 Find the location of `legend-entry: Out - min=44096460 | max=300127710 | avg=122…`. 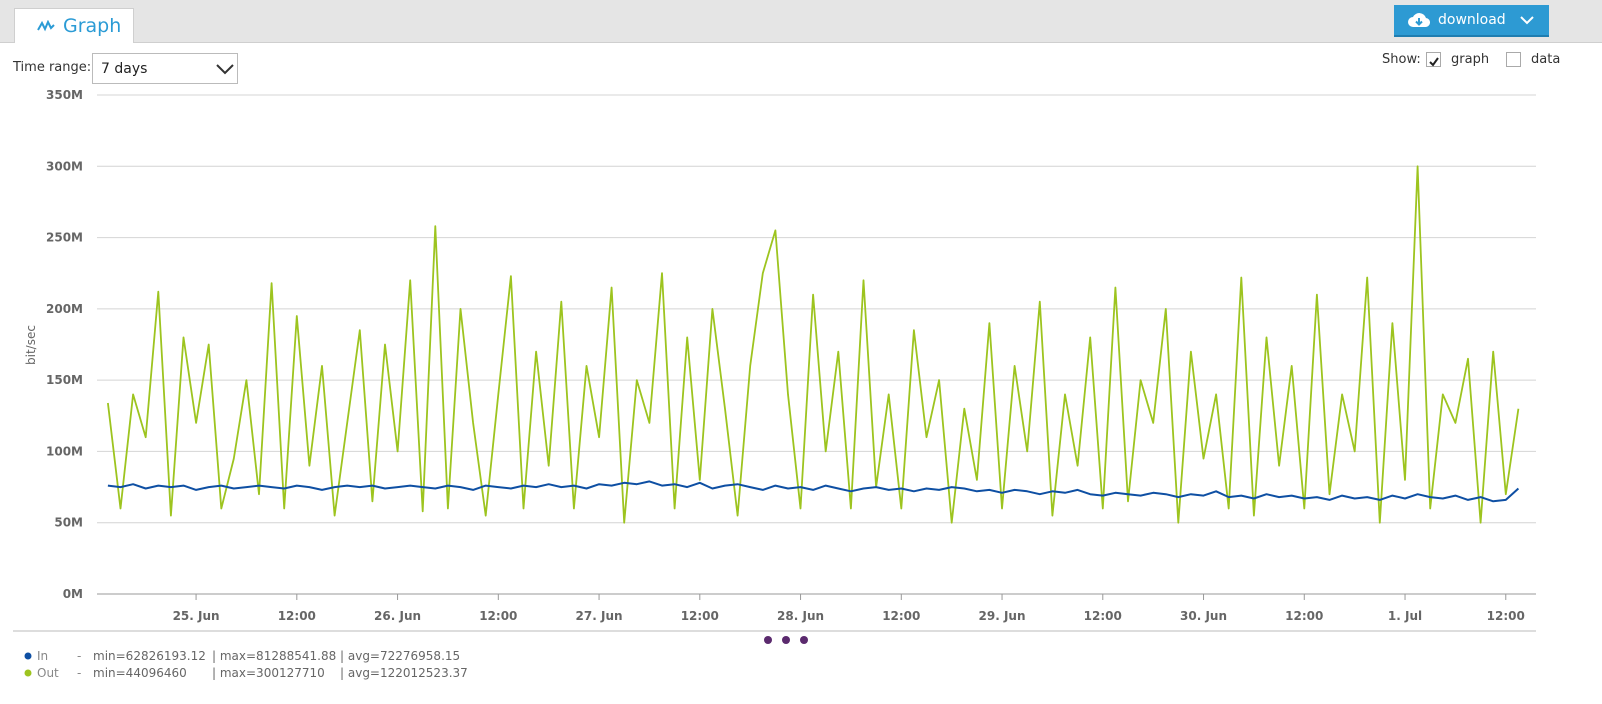

legend-entry: Out - min=44096460 | max=300127710 | avg=122… is located at coordinates (246, 673).